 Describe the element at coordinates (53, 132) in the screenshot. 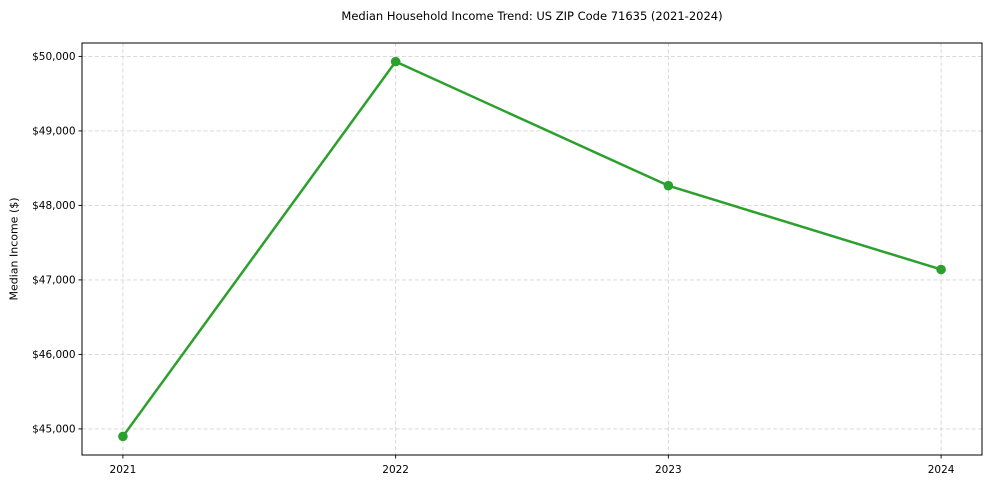

I see `y-tick-label: $49,000` at that location.